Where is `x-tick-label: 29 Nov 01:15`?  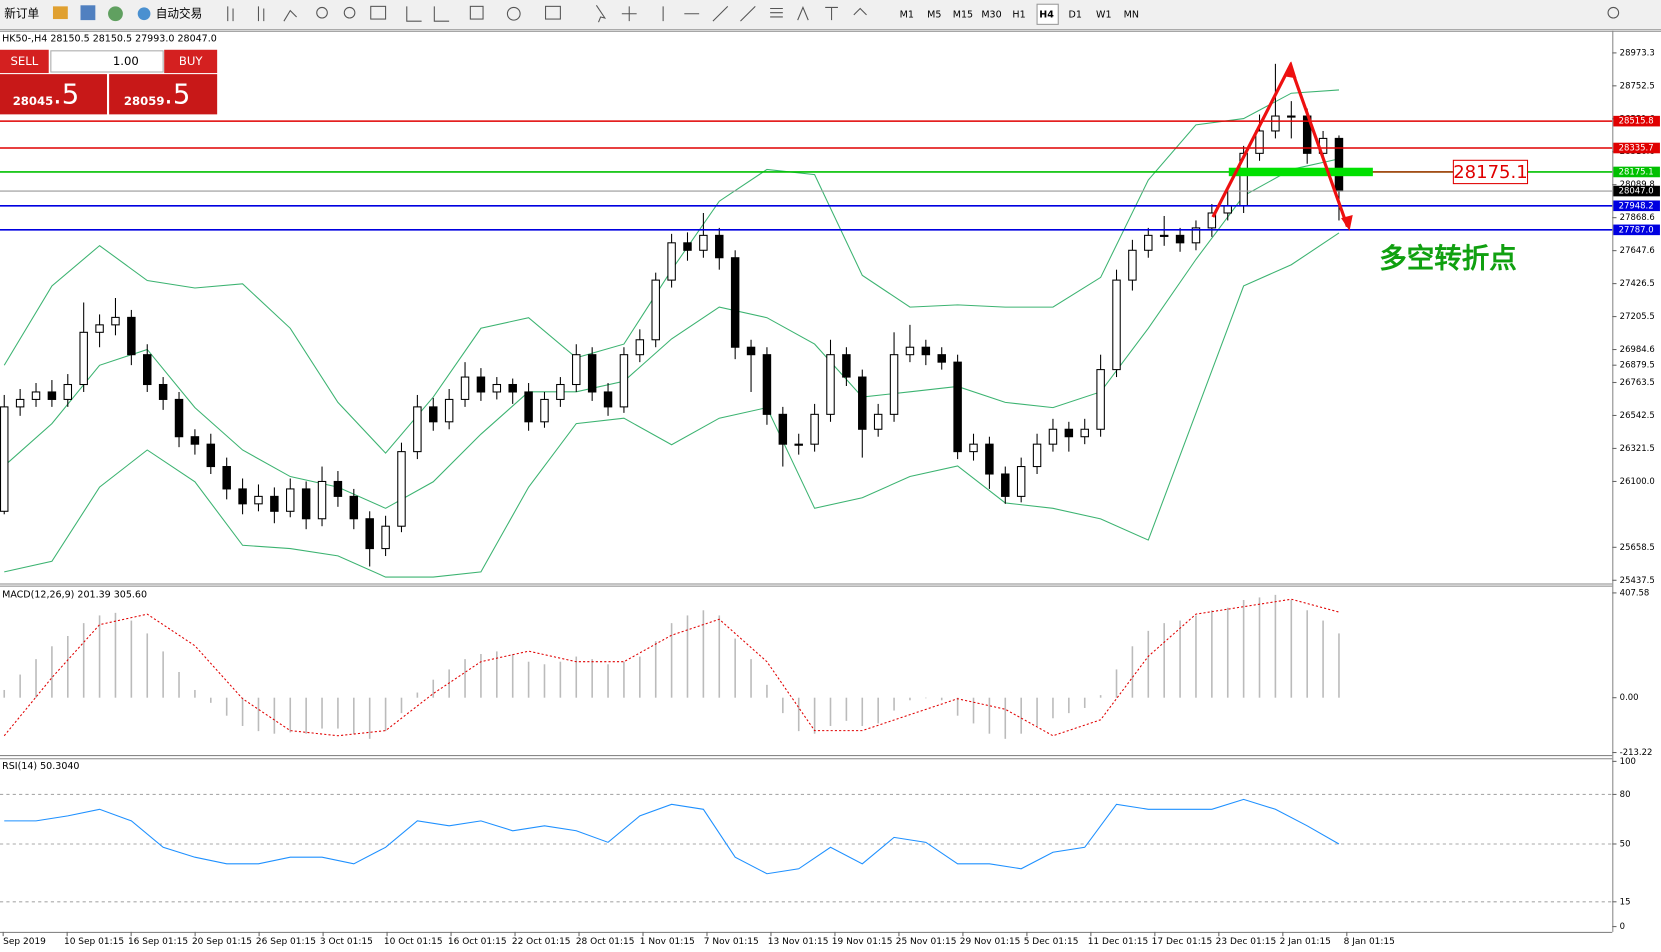
x-tick-label: 29 Nov 01:15 is located at coordinates (990, 942).